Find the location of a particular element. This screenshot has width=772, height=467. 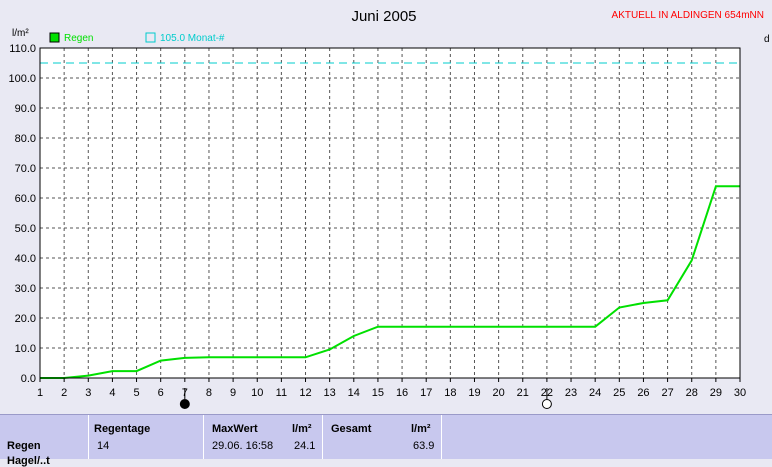

full-moon-icon is located at coordinates (546, 404).